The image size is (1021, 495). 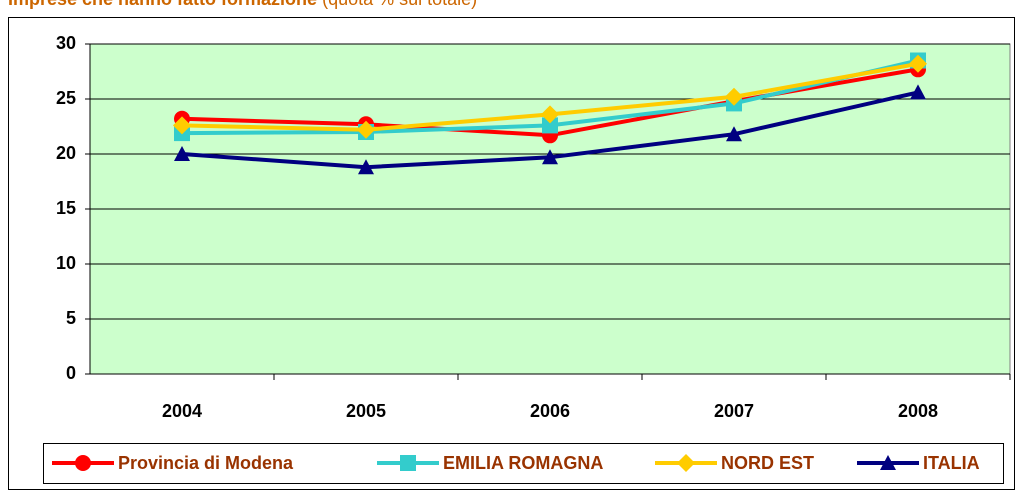 I want to click on legend-label: EMILIA ROMAGNA, so click(x=523, y=463).